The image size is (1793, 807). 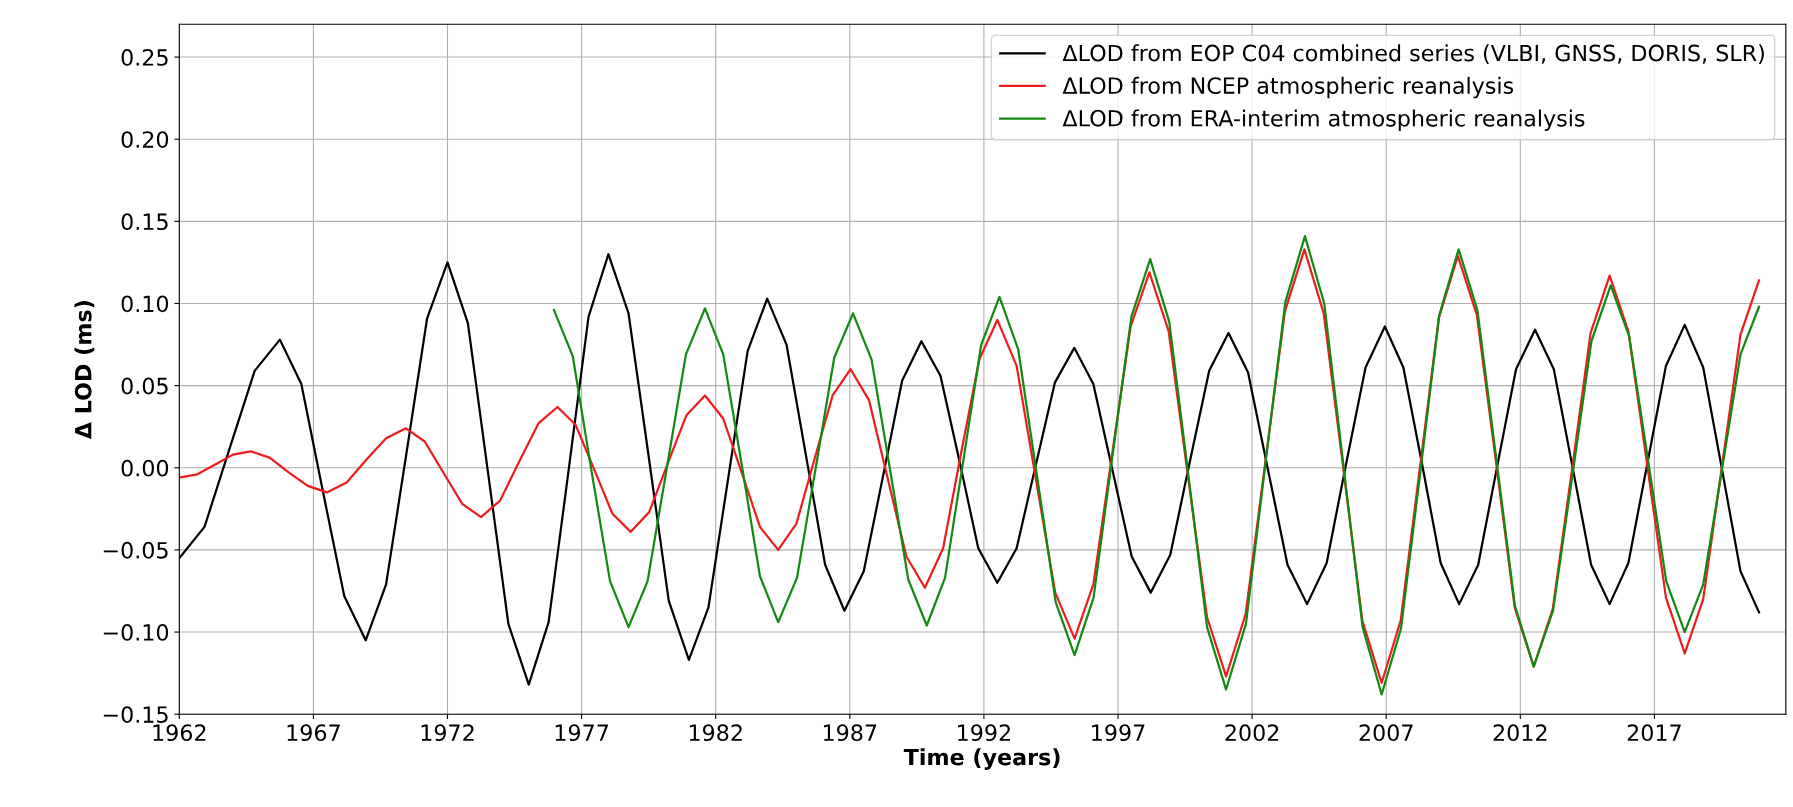 I want to click on x-tick-label: 2002, so click(x=1252, y=733).